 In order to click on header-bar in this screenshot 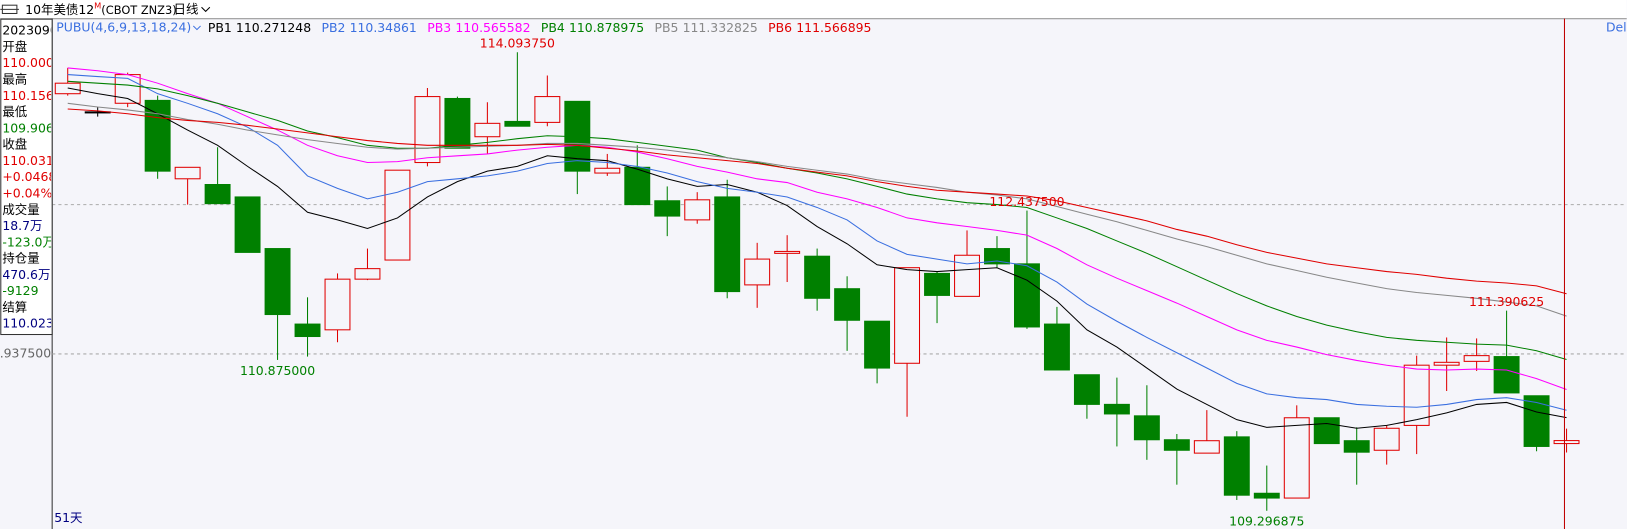, I will do `click(813, 9)`.